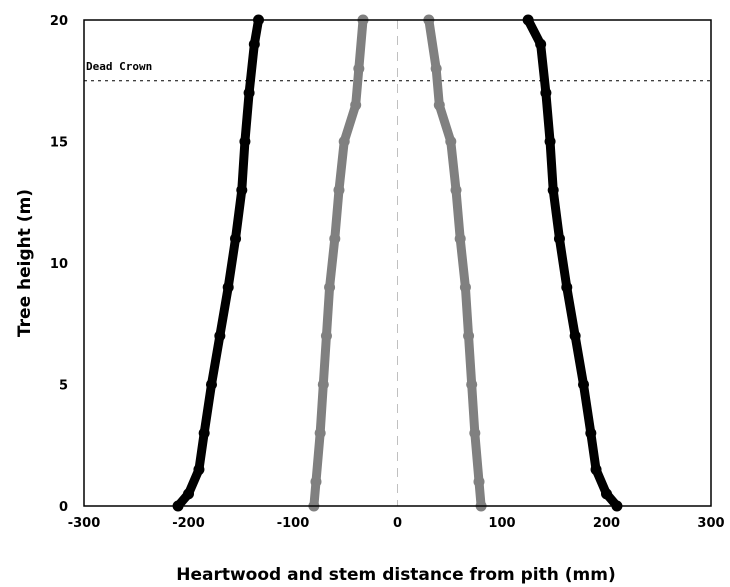 The image size is (730, 587). Describe the element at coordinates (119, 66) in the screenshot. I see `dead-crown-label: Dead Crown` at that location.